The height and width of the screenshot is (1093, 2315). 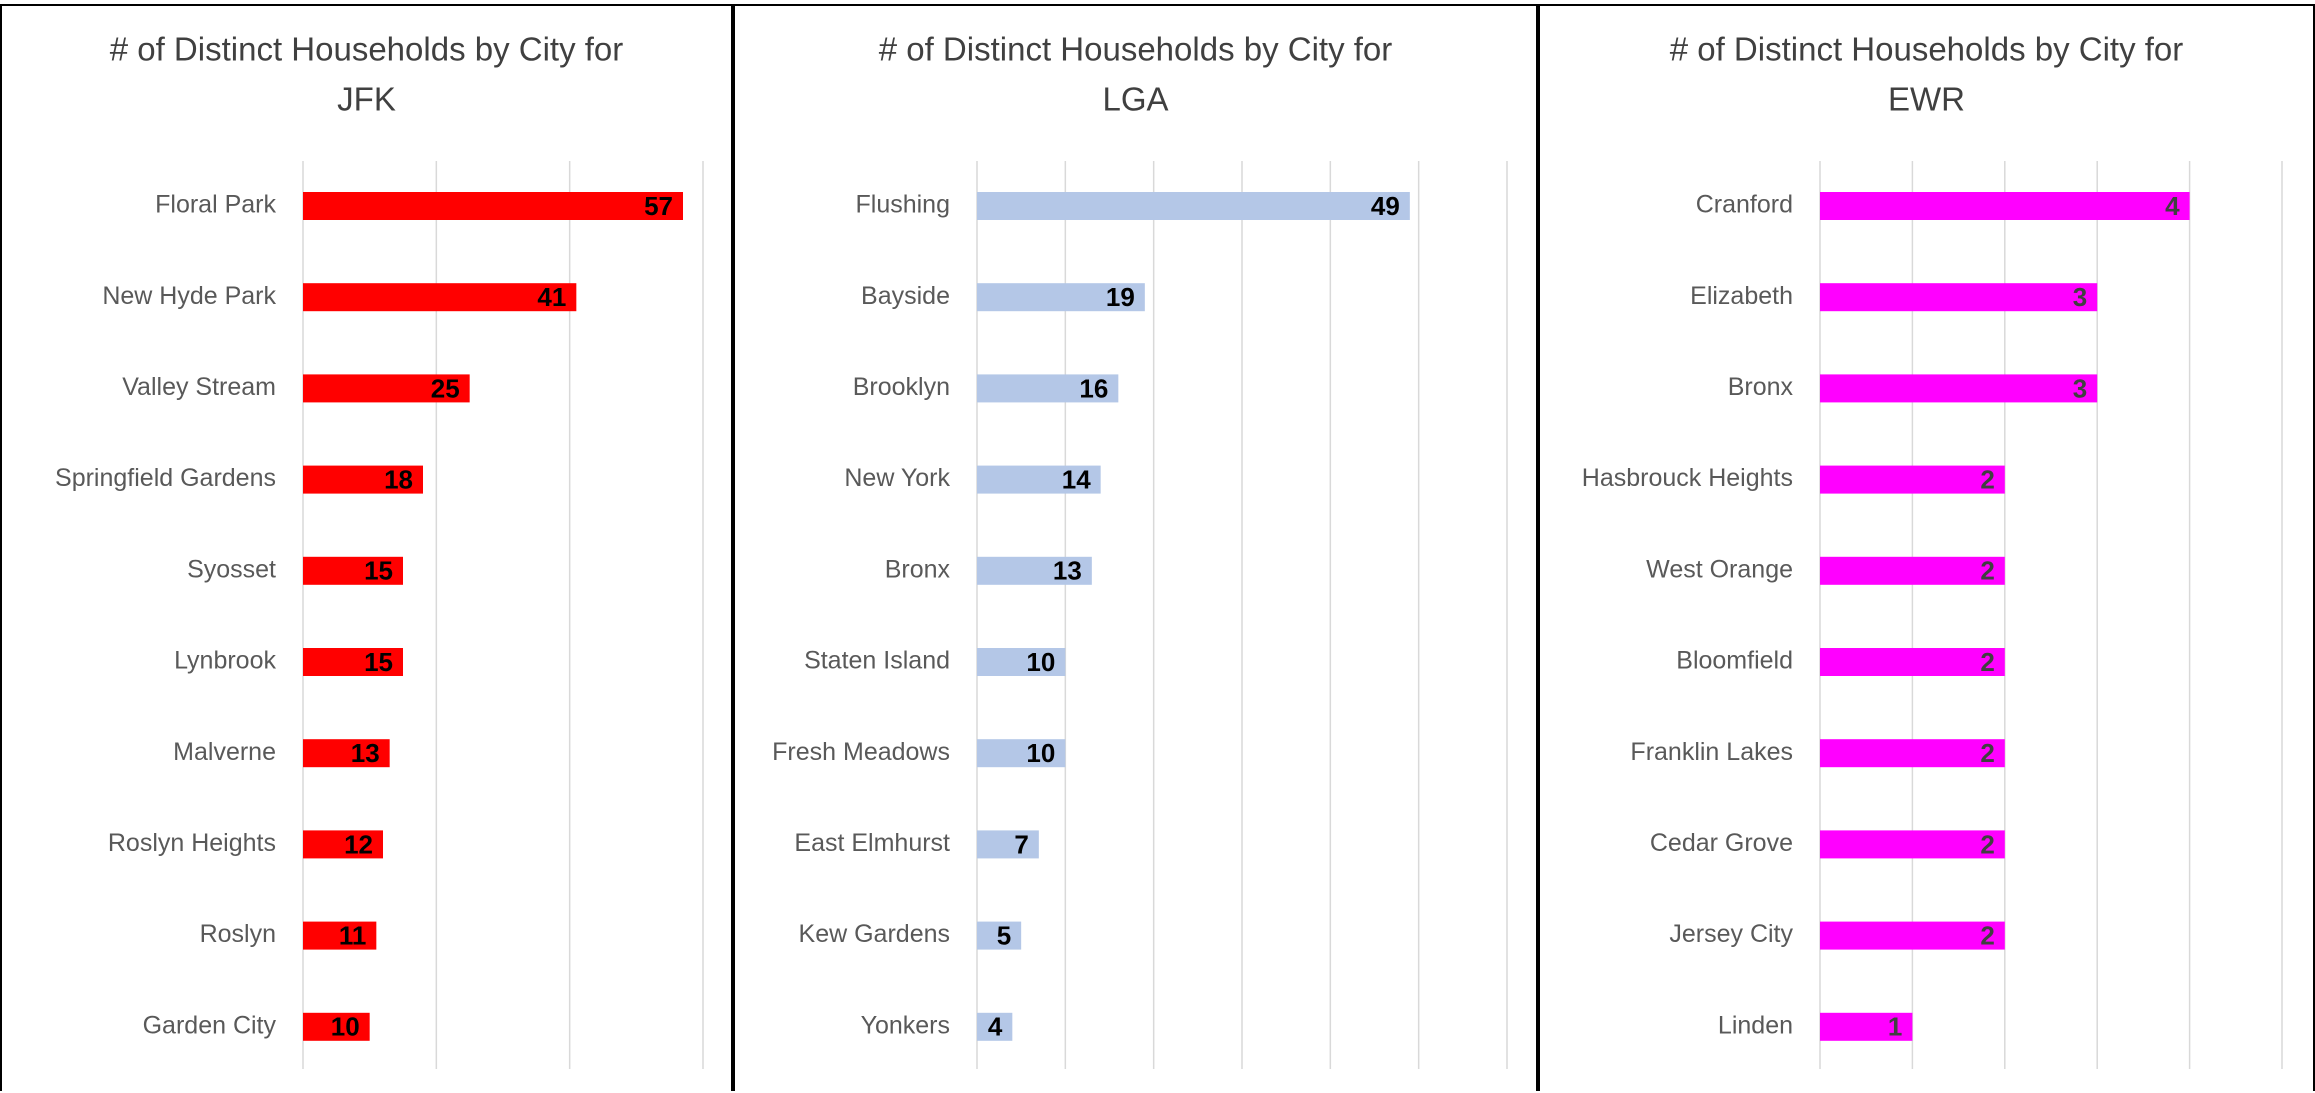 I want to click on category-label: Malverne, so click(x=224, y=752).